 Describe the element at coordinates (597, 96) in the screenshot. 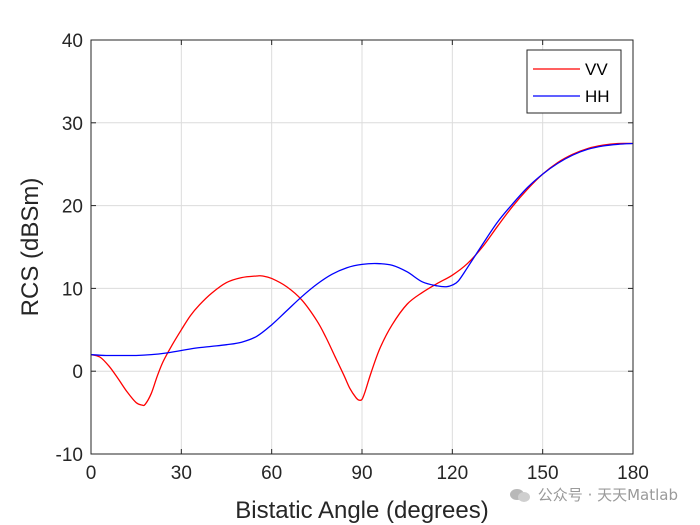

I see `legend-label-hh: HH` at that location.